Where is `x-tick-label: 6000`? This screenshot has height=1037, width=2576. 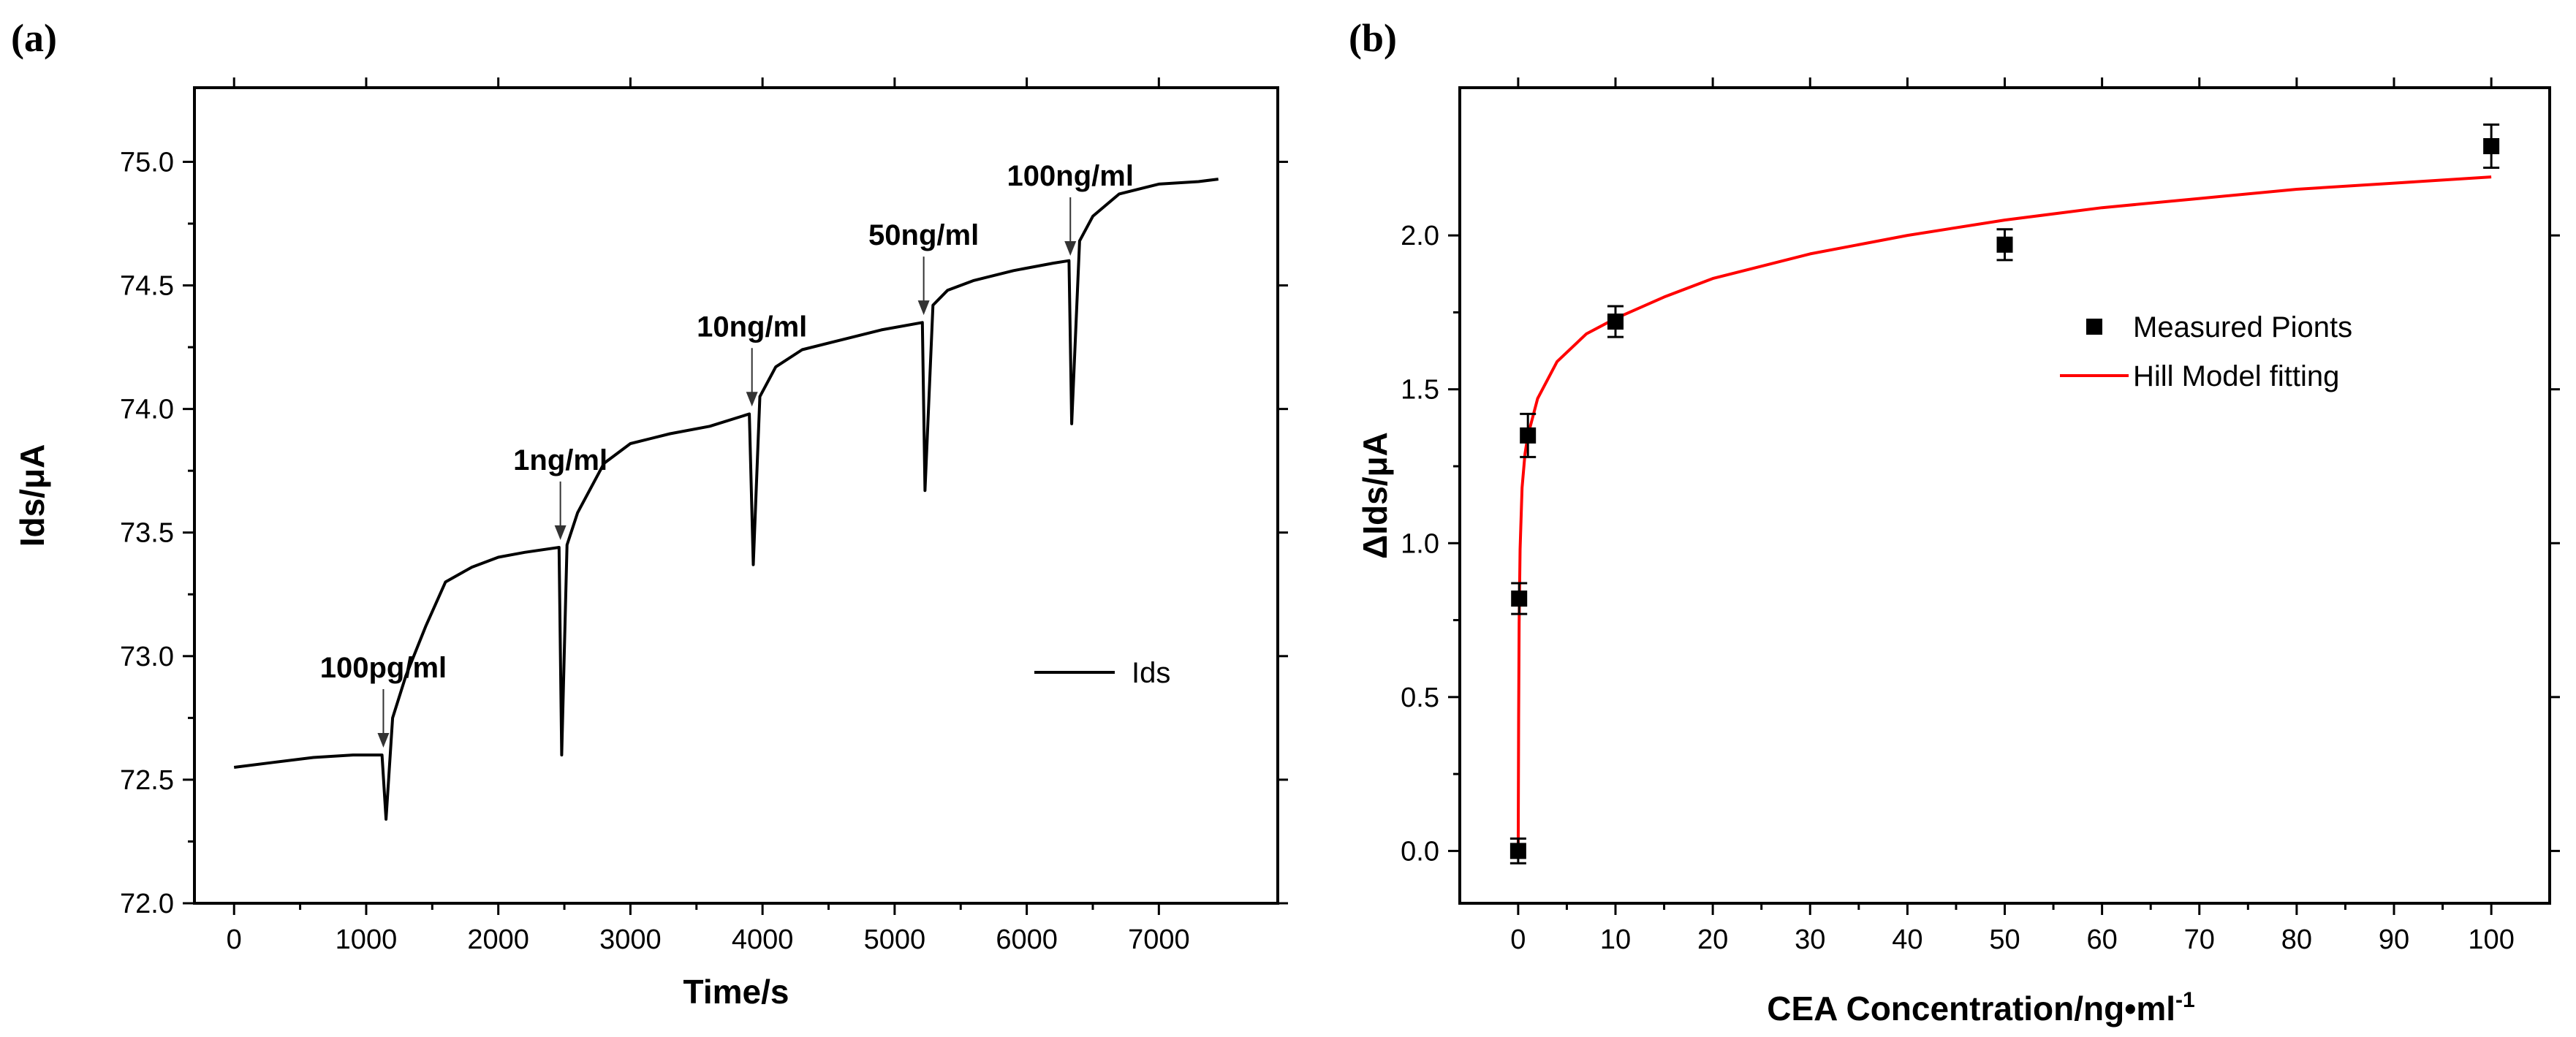
x-tick-label: 6000 is located at coordinates (1027, 939).